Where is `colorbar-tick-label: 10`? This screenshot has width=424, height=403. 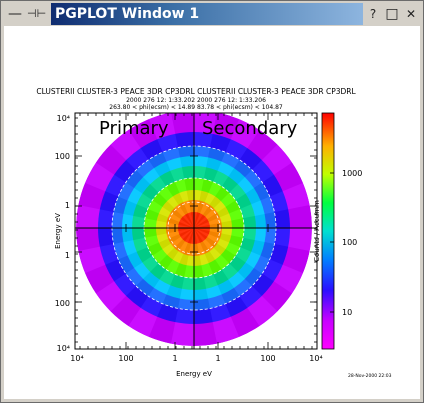 colorbar-tick-label: 10 is located at coordinates (347, 312).